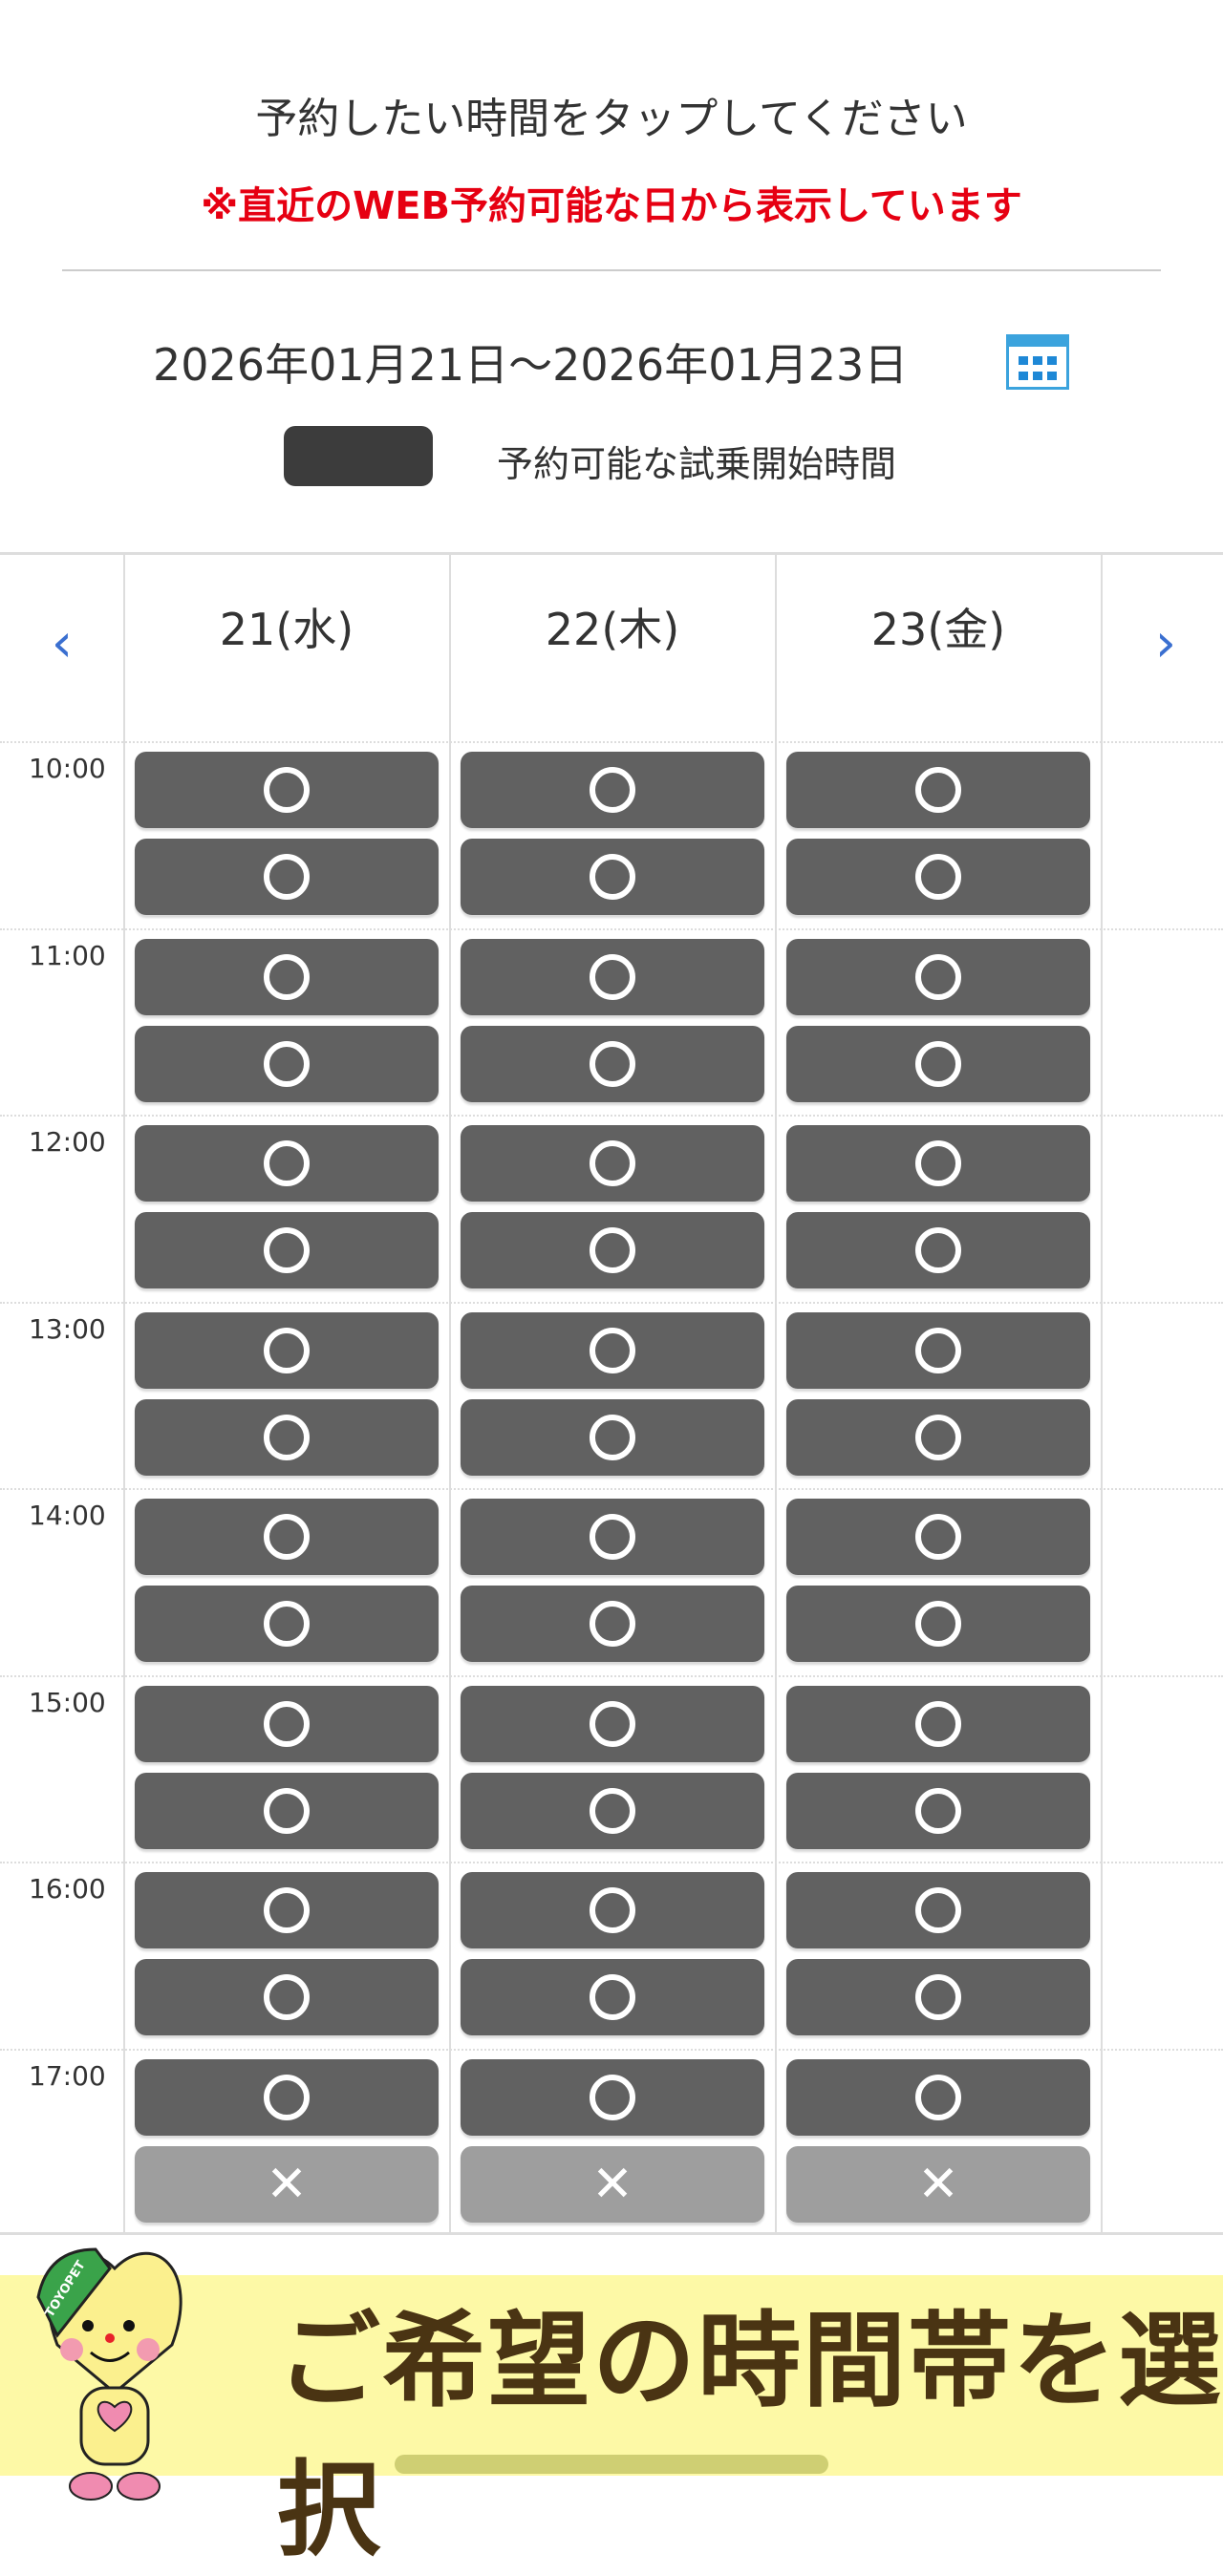 The height and width of the screenshot is (2576, 1223). Describe the element at coordinates (62, 643) in the screenshot. I see `prev-week-button: ‹` at that location.